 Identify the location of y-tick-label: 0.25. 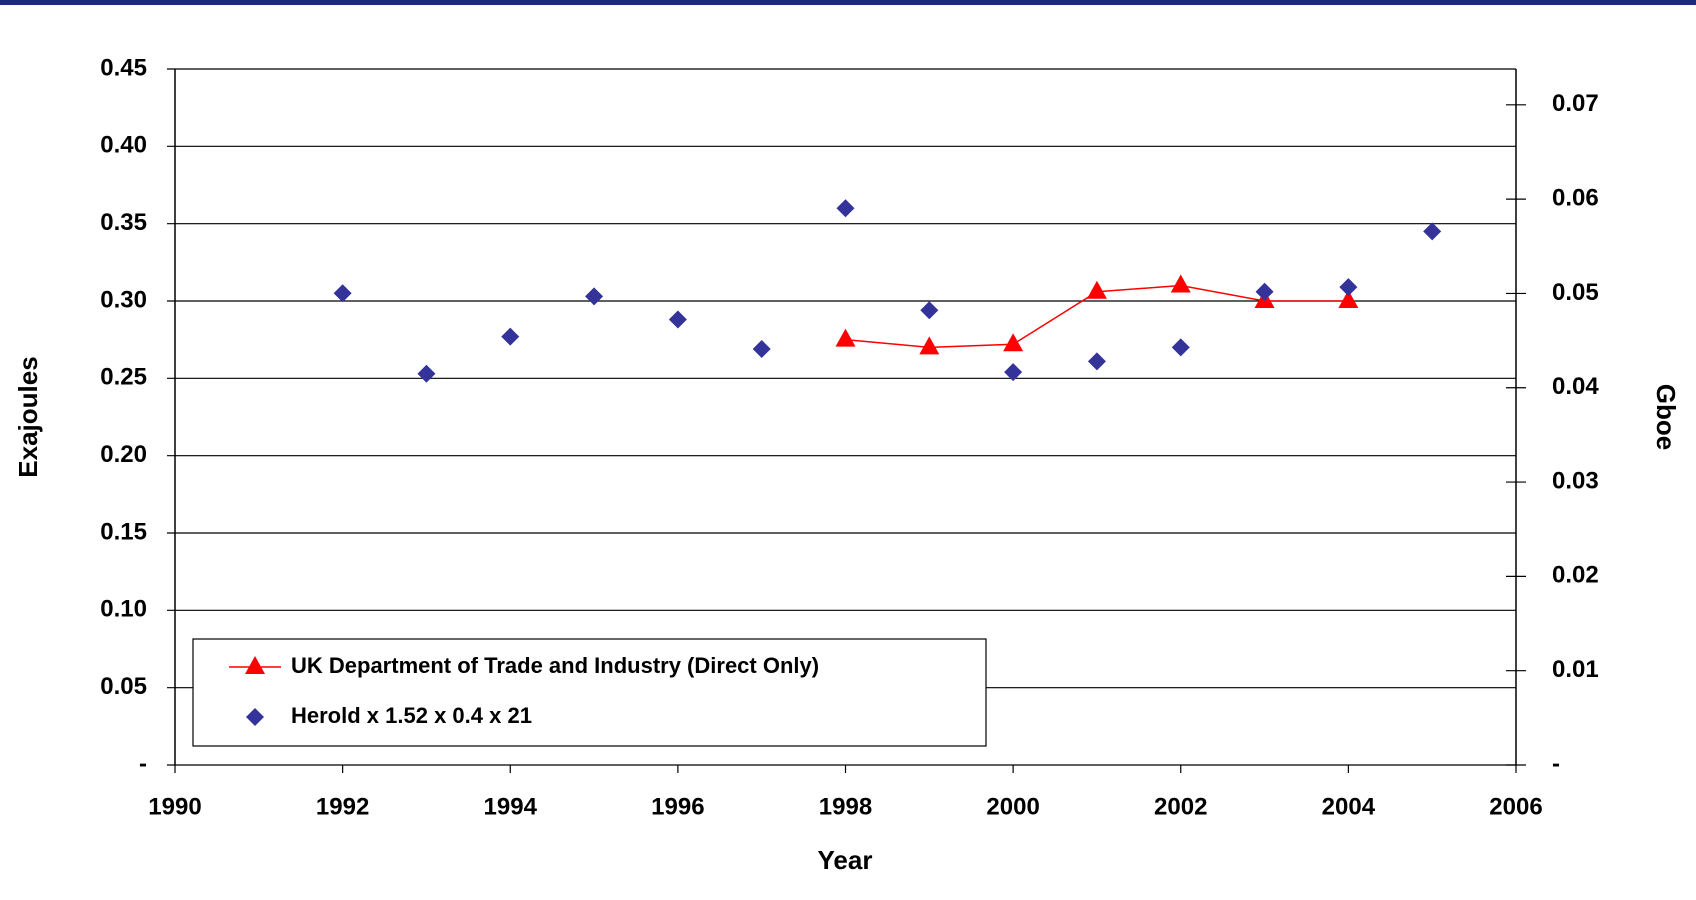
(123, 377).